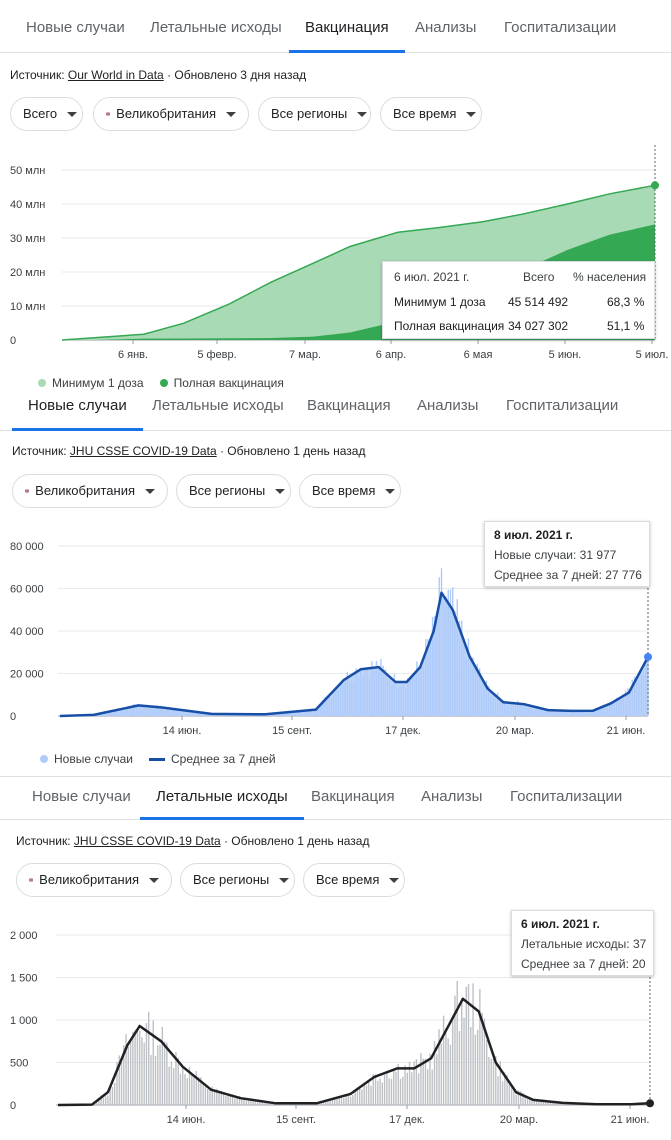 This screenshot has width=671, height=1140. What do you see at coordinates (182, 731) in the screenshot?
I see `x-tick-label: 14 июн.` at bounding box center [182, 731].